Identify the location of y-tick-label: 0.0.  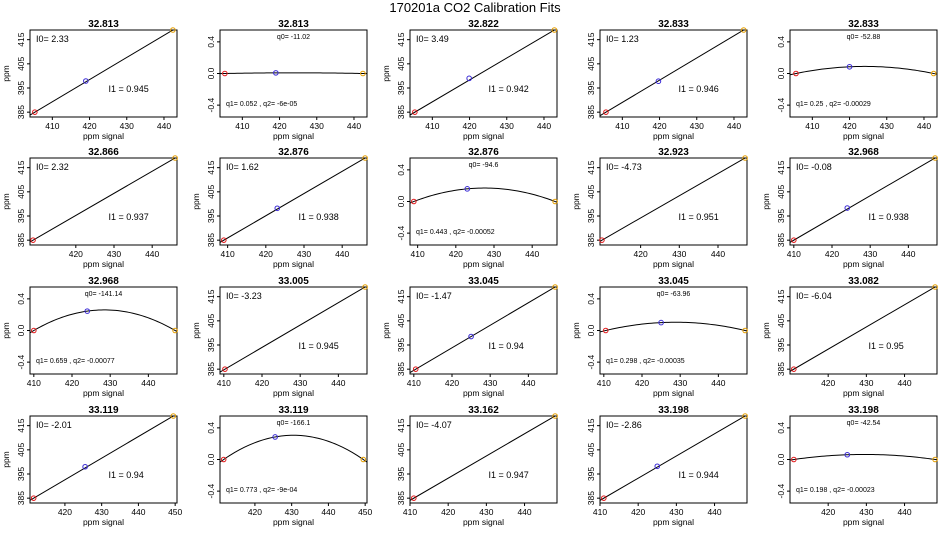
(401, 201).